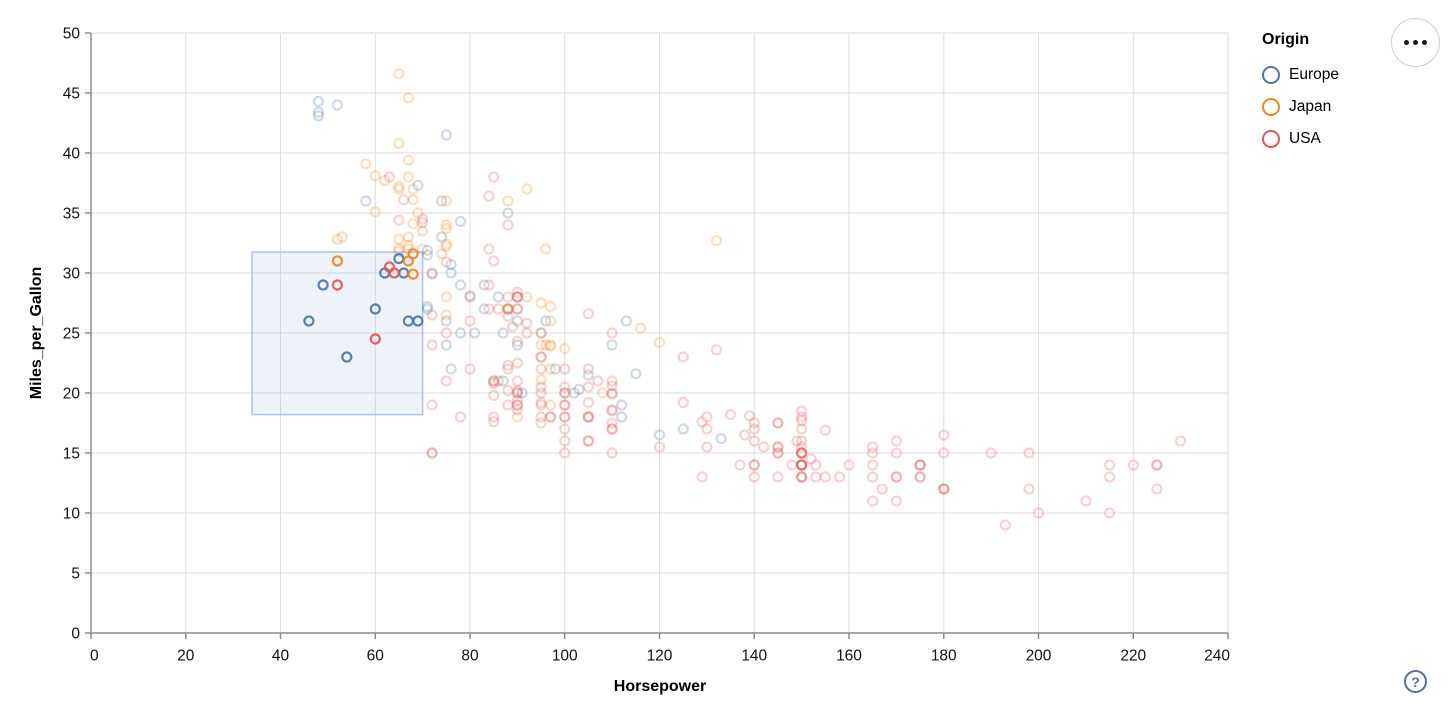 This screenshot has width=1454, height=712. What do you see at coordinates (1300, 139) in the screenshot?
I see `legend-entry-usa: USA` at bounding box center [1300, 139].